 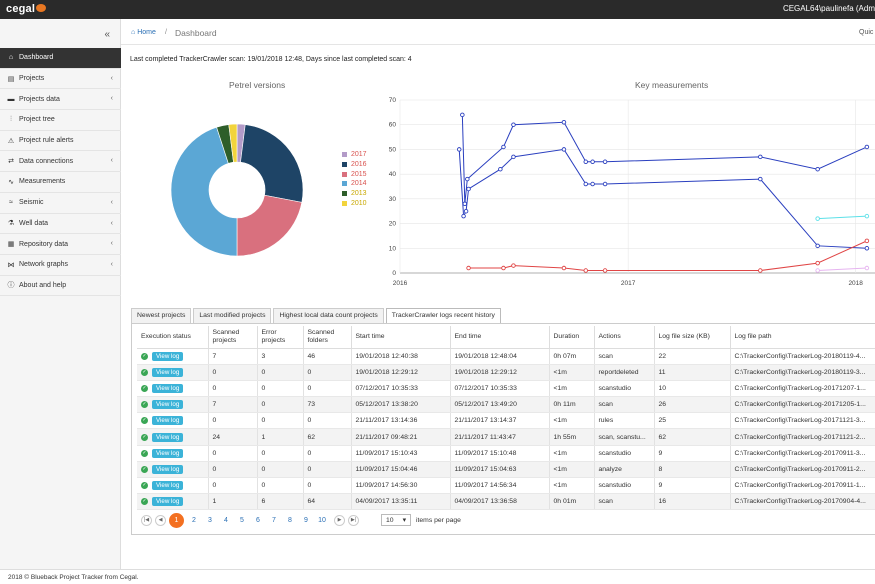 What do you see at coordinates (232, 315) in the screenshot?
I see `tab-last-modified-projects: Last modified projects` at bounding box center [232, 315].